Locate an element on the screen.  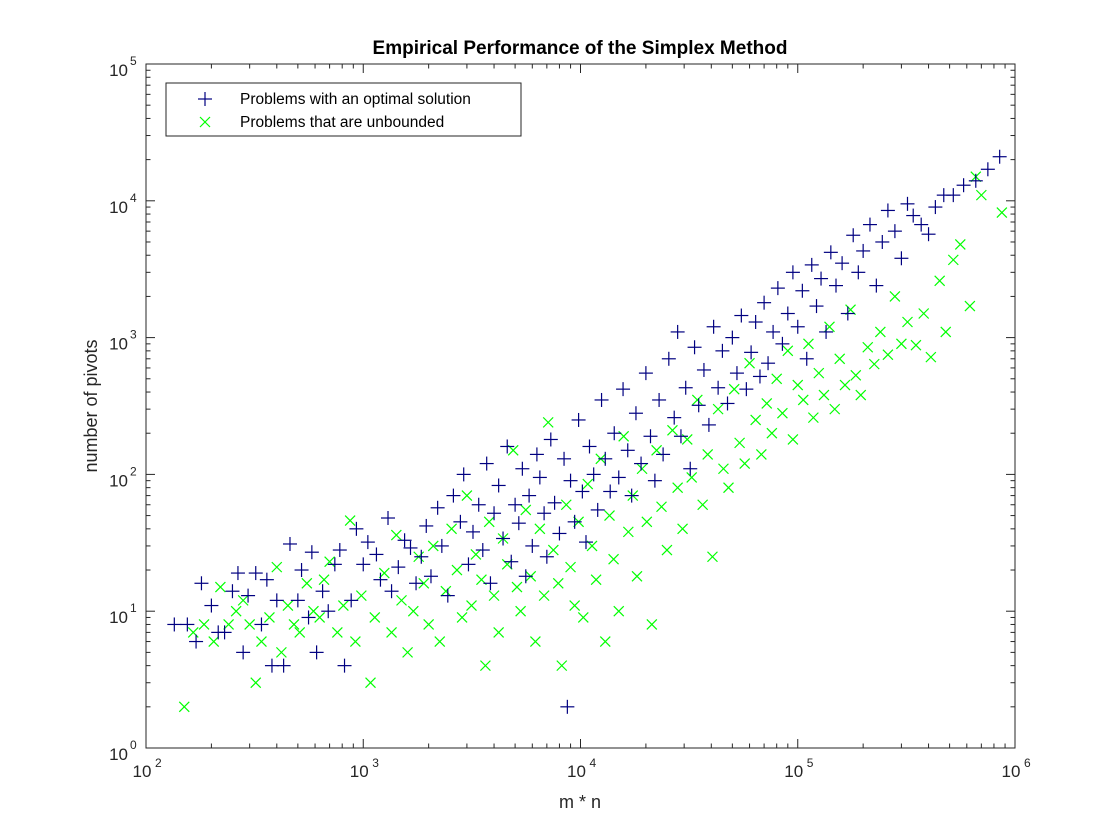
legend-label: Problems that are unbounded is located at coordinates (342, 122).